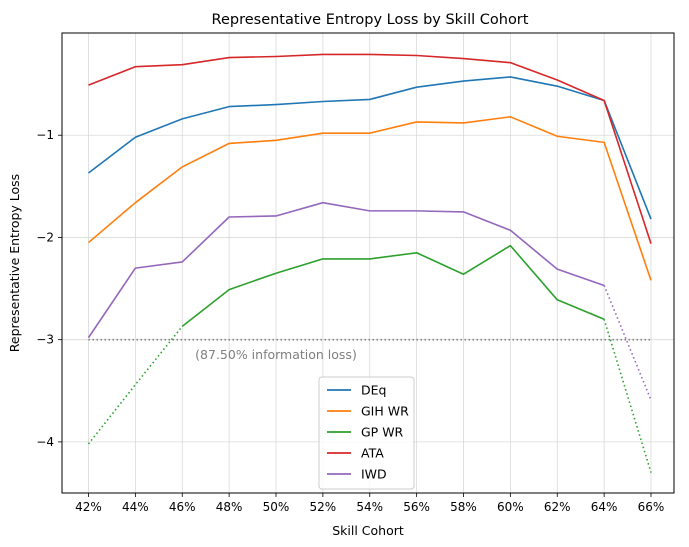  What do you see at coordinates (382, 432) in the screenshot?
I see `legend-label-gp-wr: GP WR` at bounding box center [382, 432].